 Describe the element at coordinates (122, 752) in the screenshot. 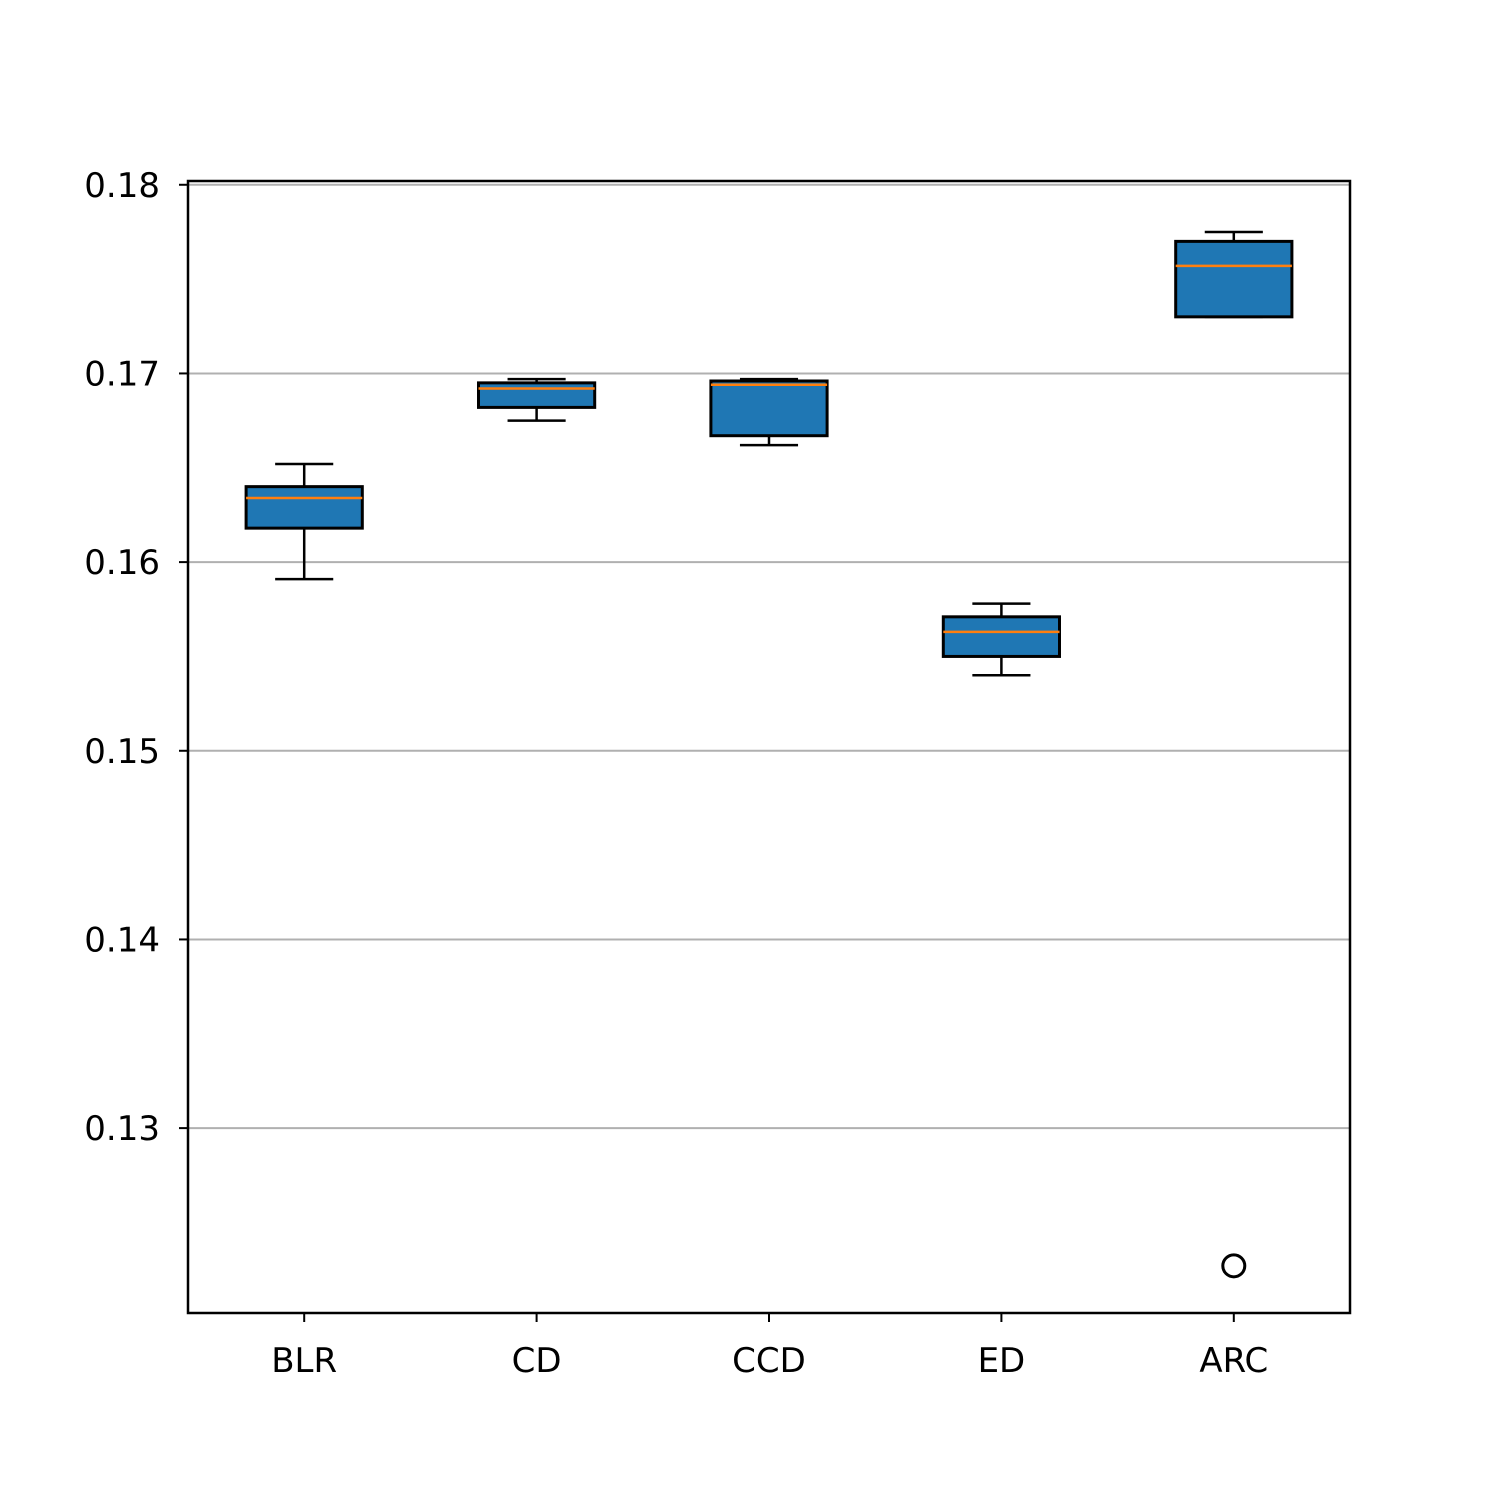

I see `y-tick-label-2: 0.15` at that location.